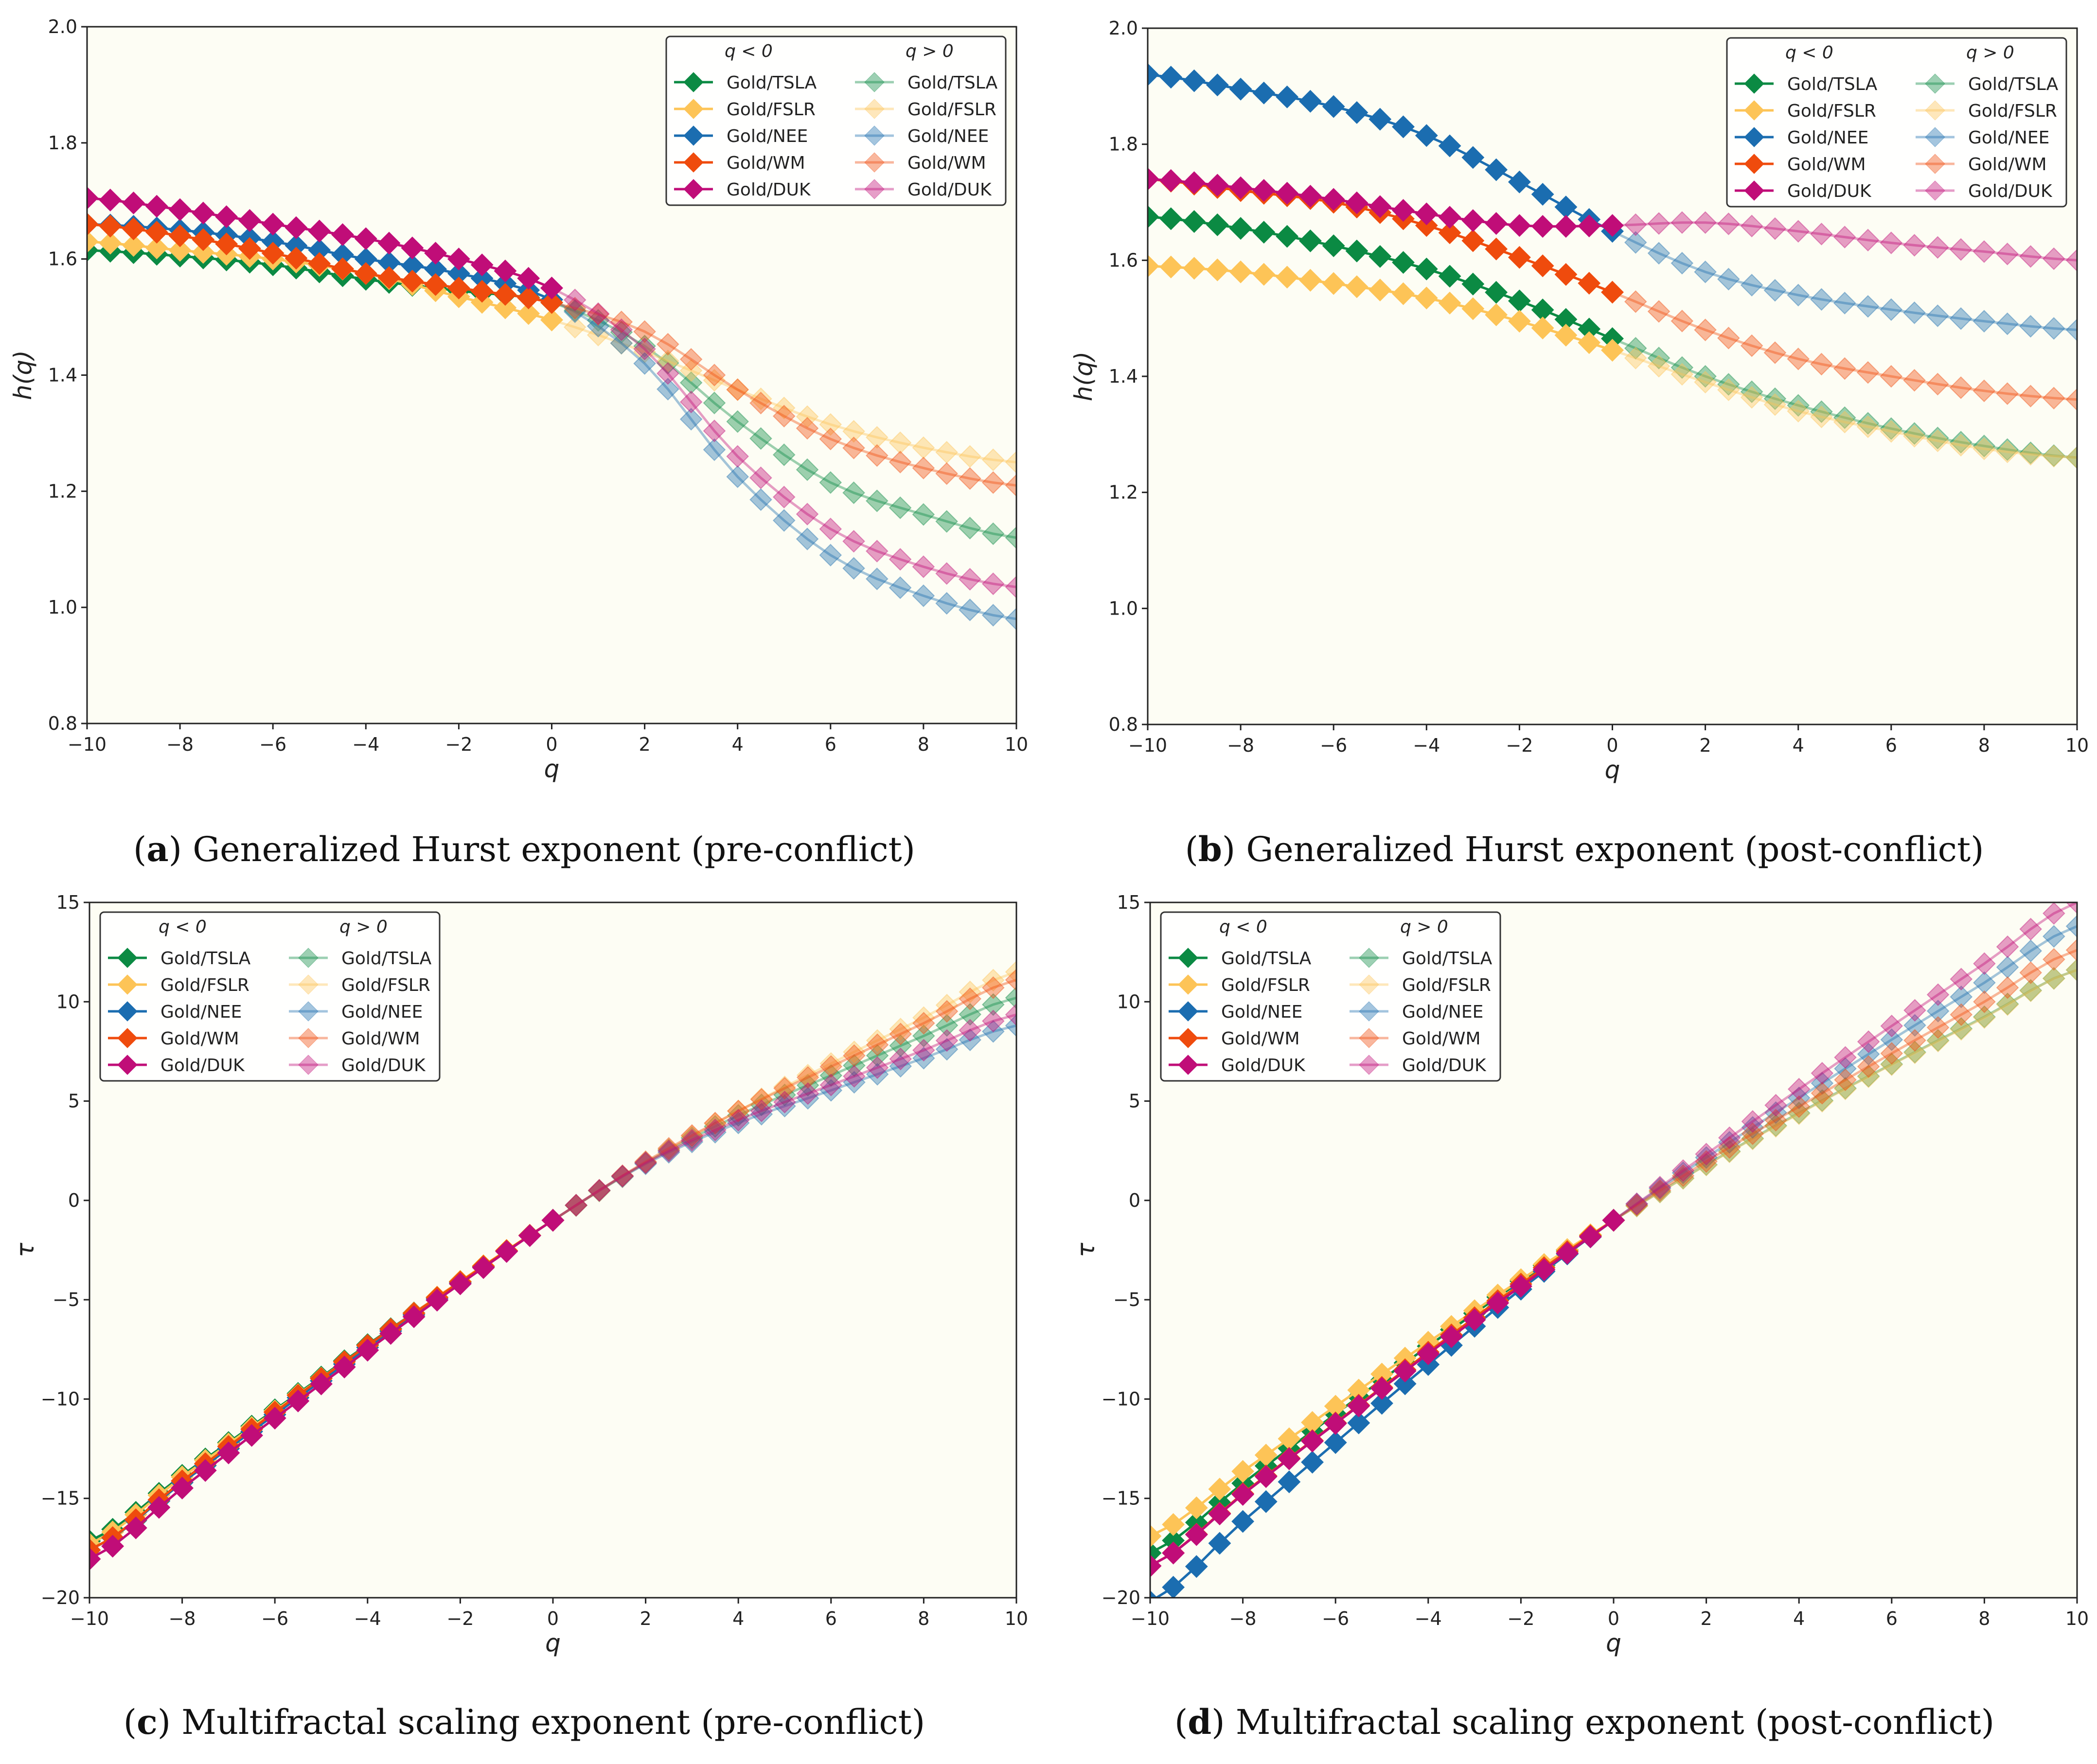 This screenshot has height=1764, width=2097. Describe the element at coordinates (74, 1200) in the screenshot. I see `y-tick-label: 0` at that location.